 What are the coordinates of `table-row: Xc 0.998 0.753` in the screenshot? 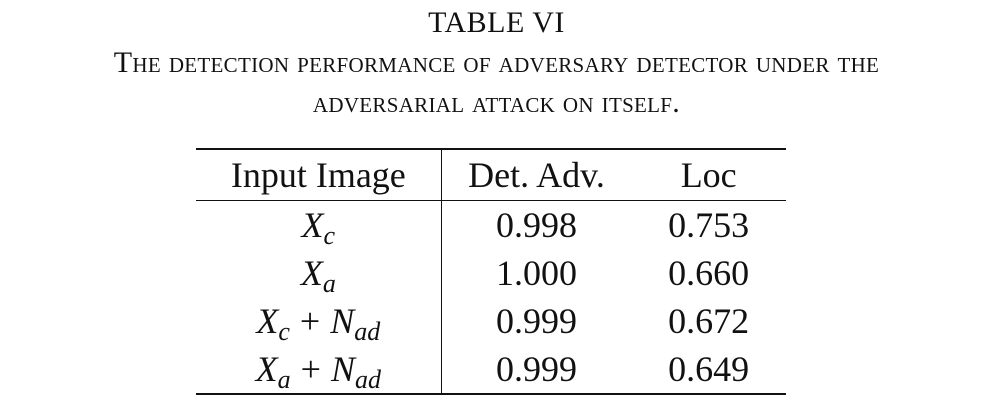 It's located at (491, 224).